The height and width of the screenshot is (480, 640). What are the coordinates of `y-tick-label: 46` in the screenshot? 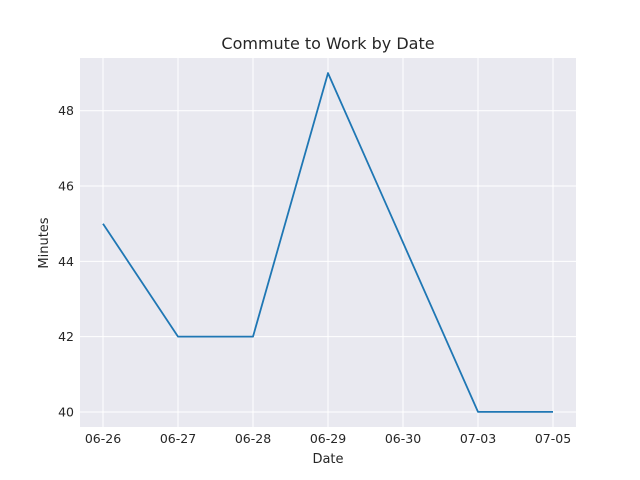 It's located at (66, 186).